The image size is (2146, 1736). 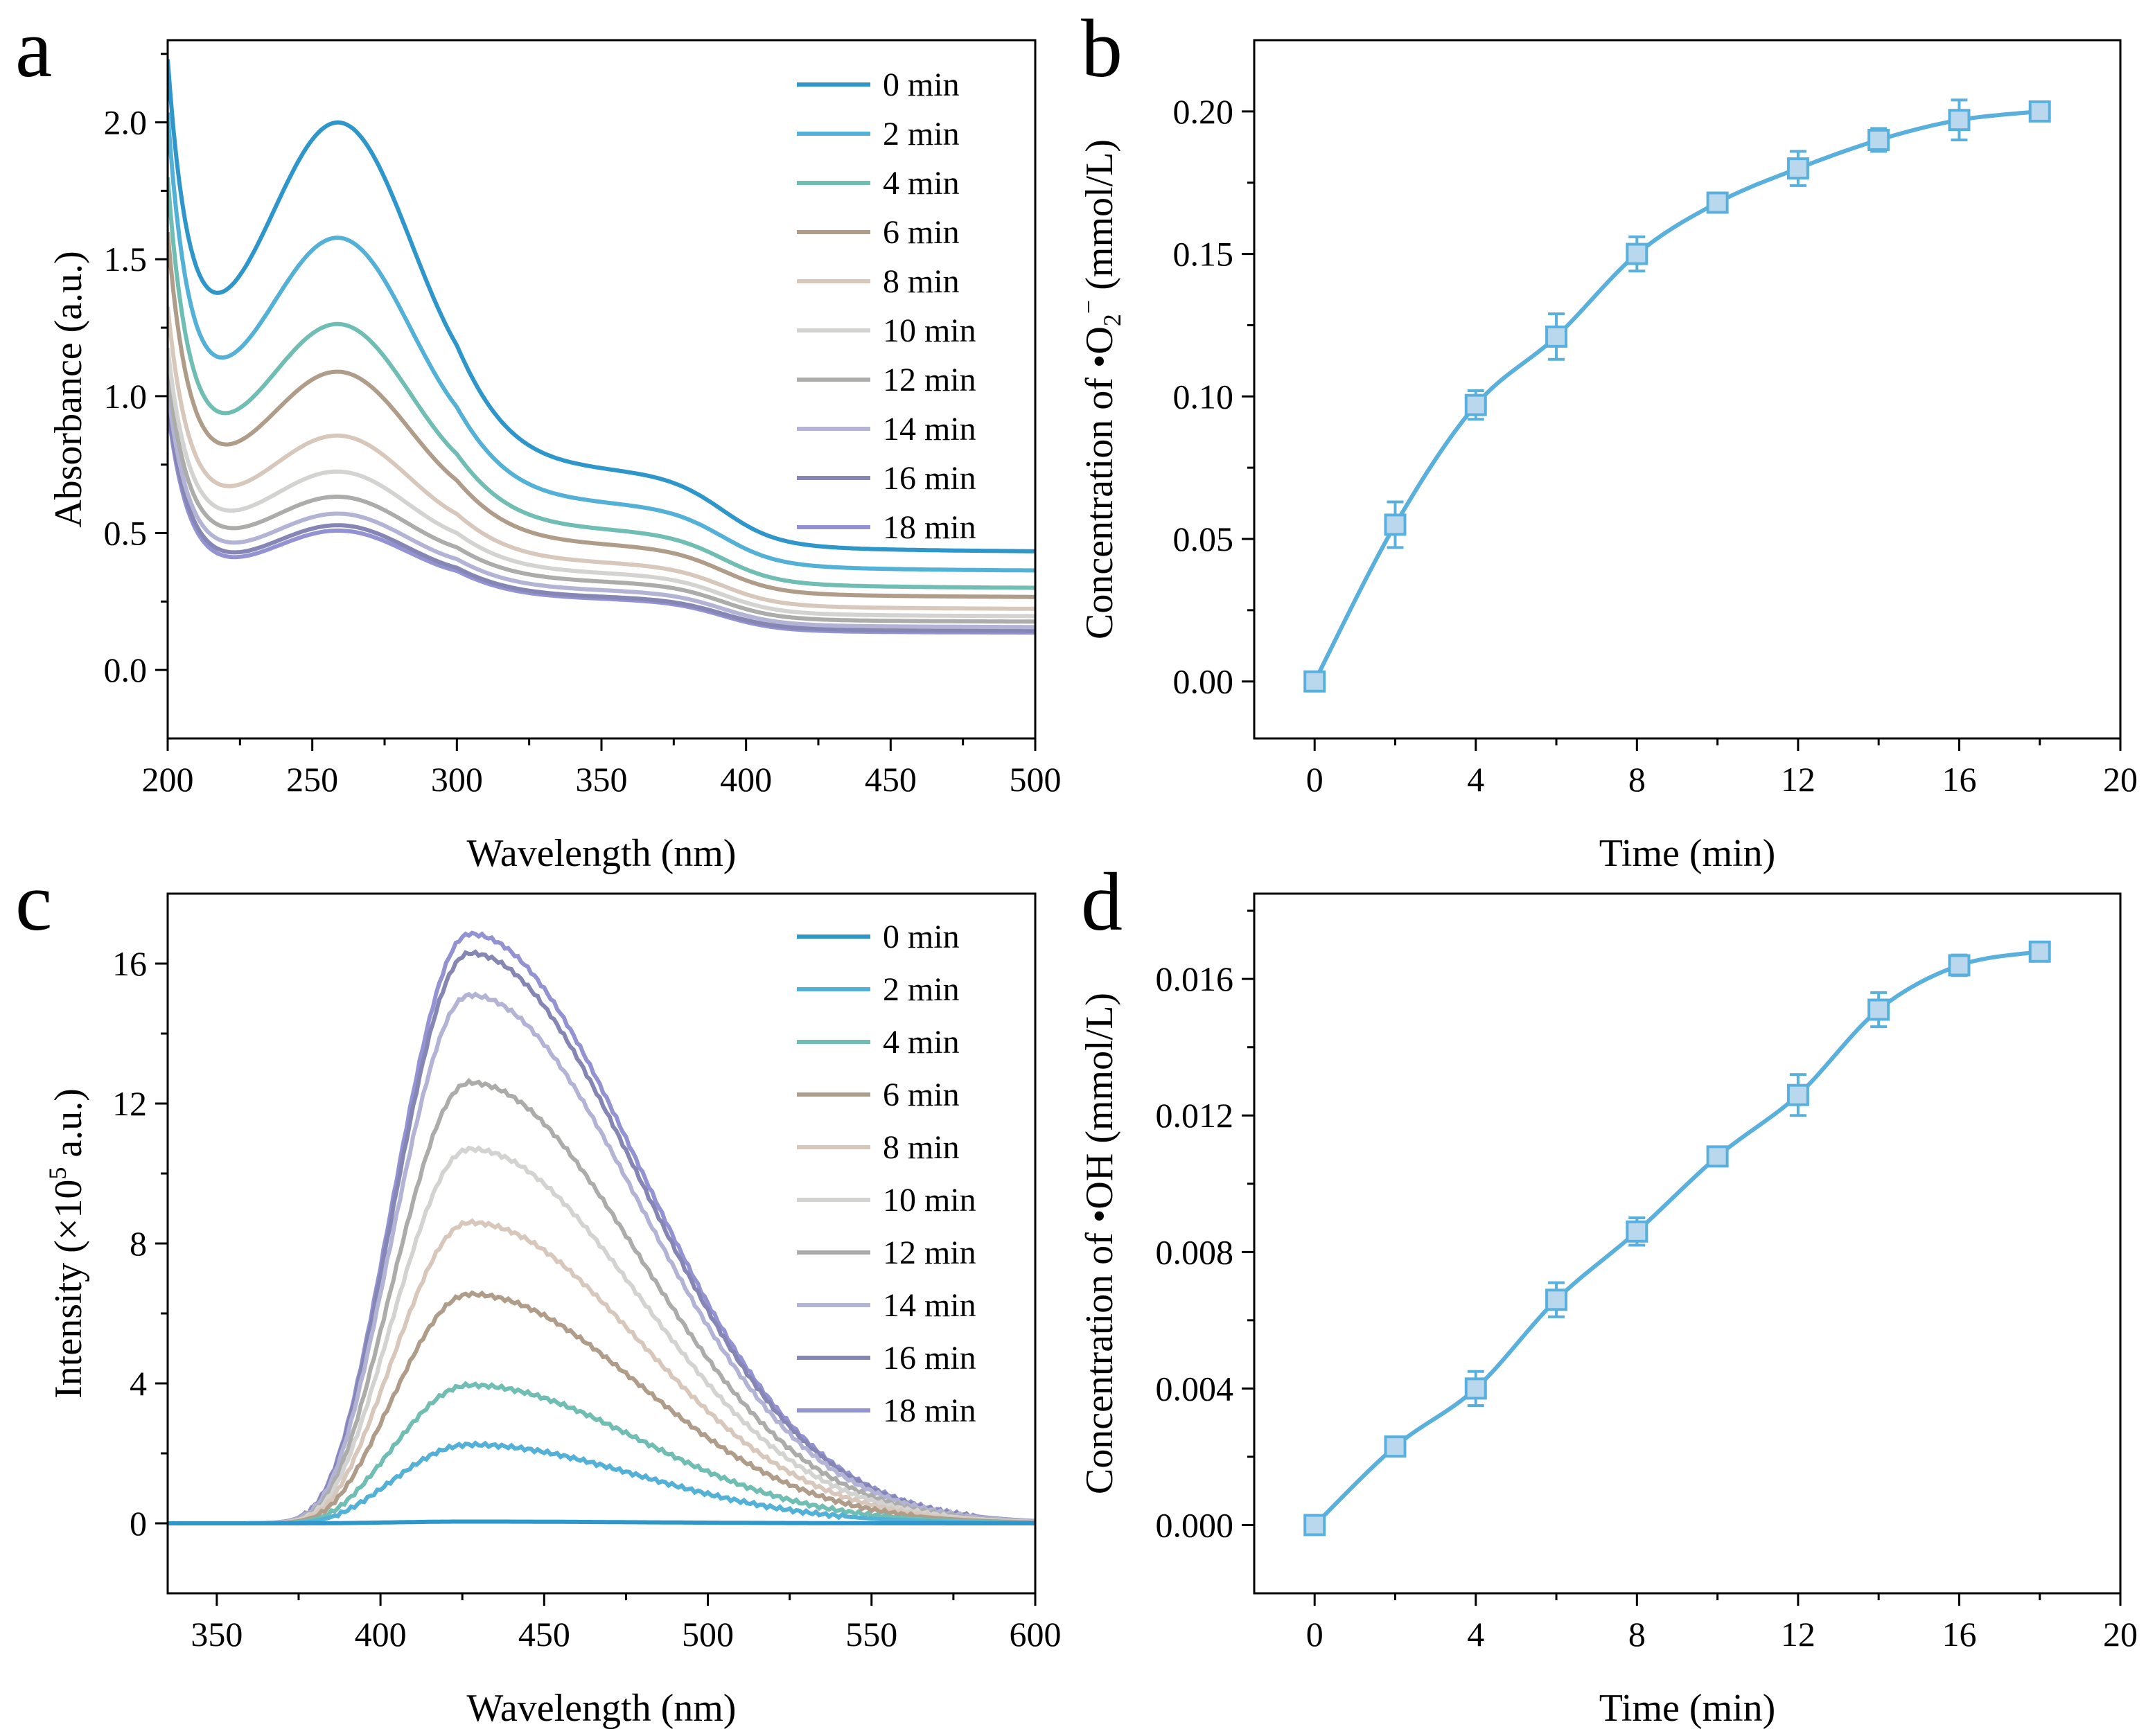 I want to click on series-line-14-min, so click(x=602, y=510).